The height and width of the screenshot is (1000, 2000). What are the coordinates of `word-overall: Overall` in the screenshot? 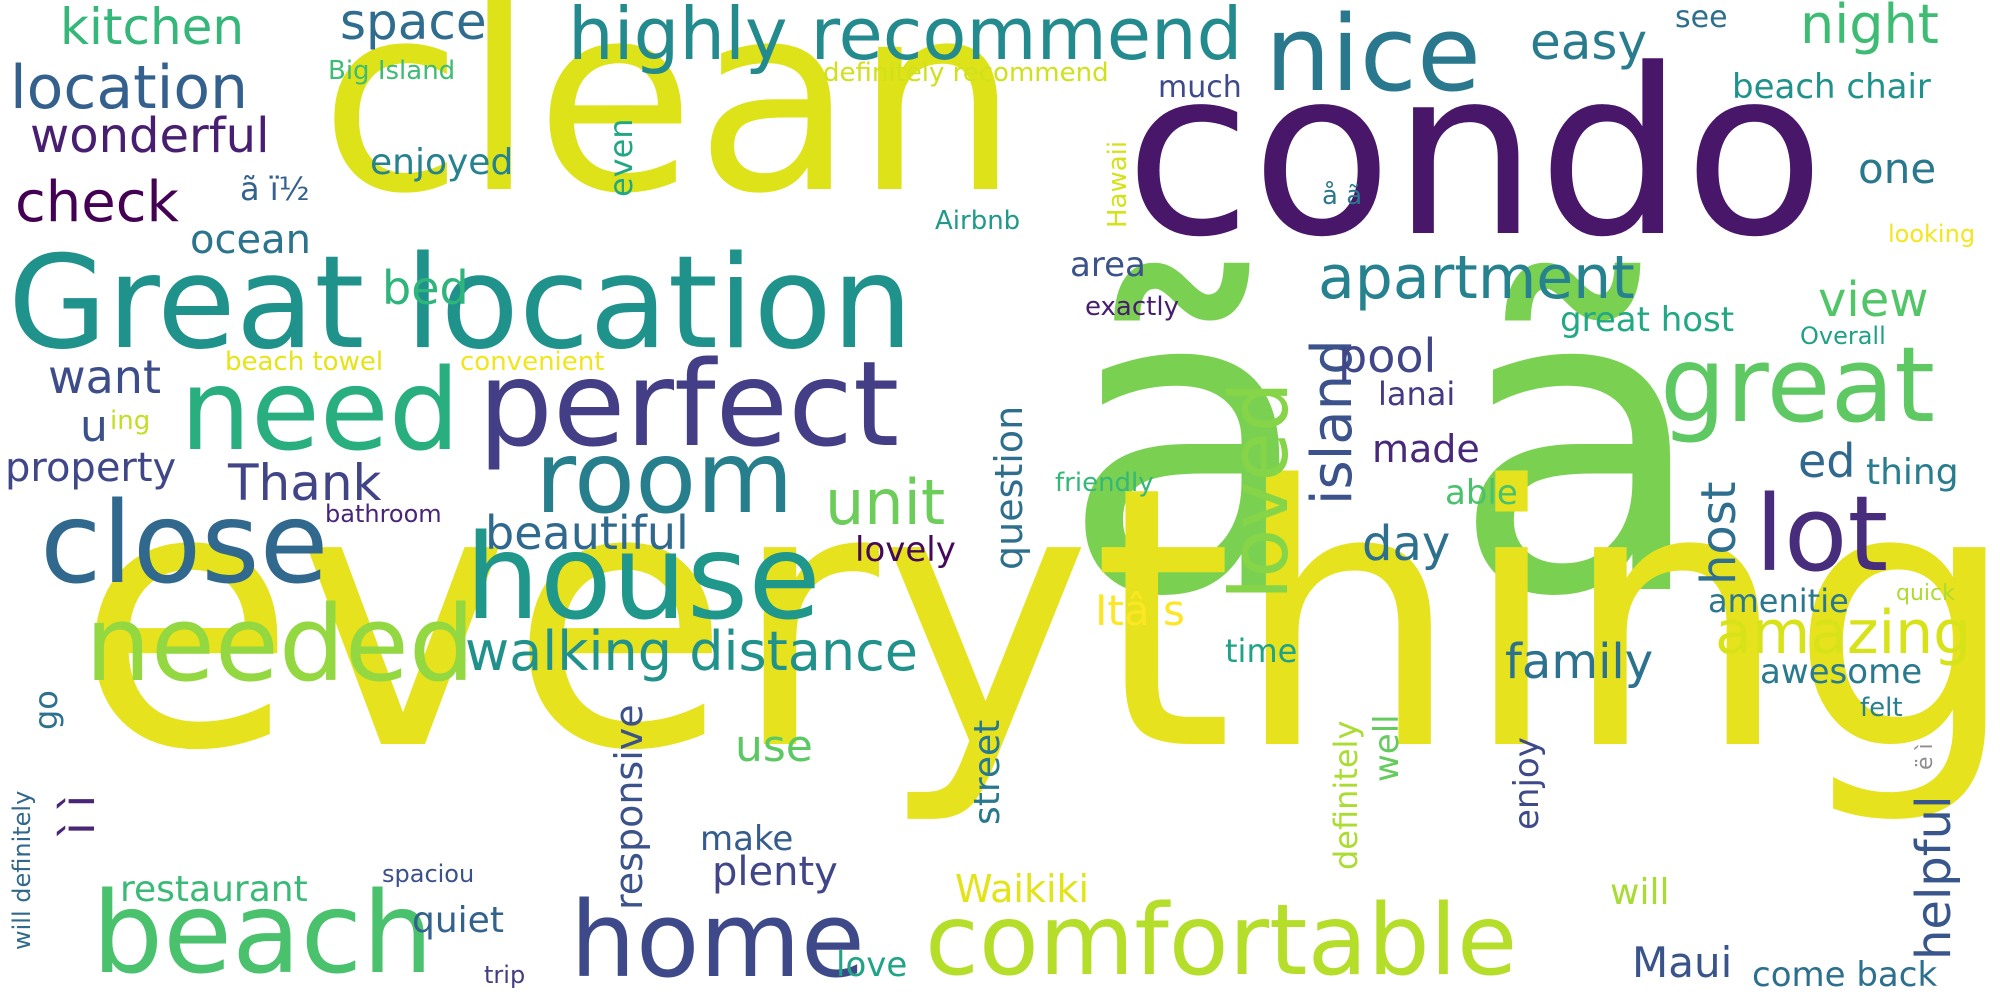 It's located at (1843, 336).